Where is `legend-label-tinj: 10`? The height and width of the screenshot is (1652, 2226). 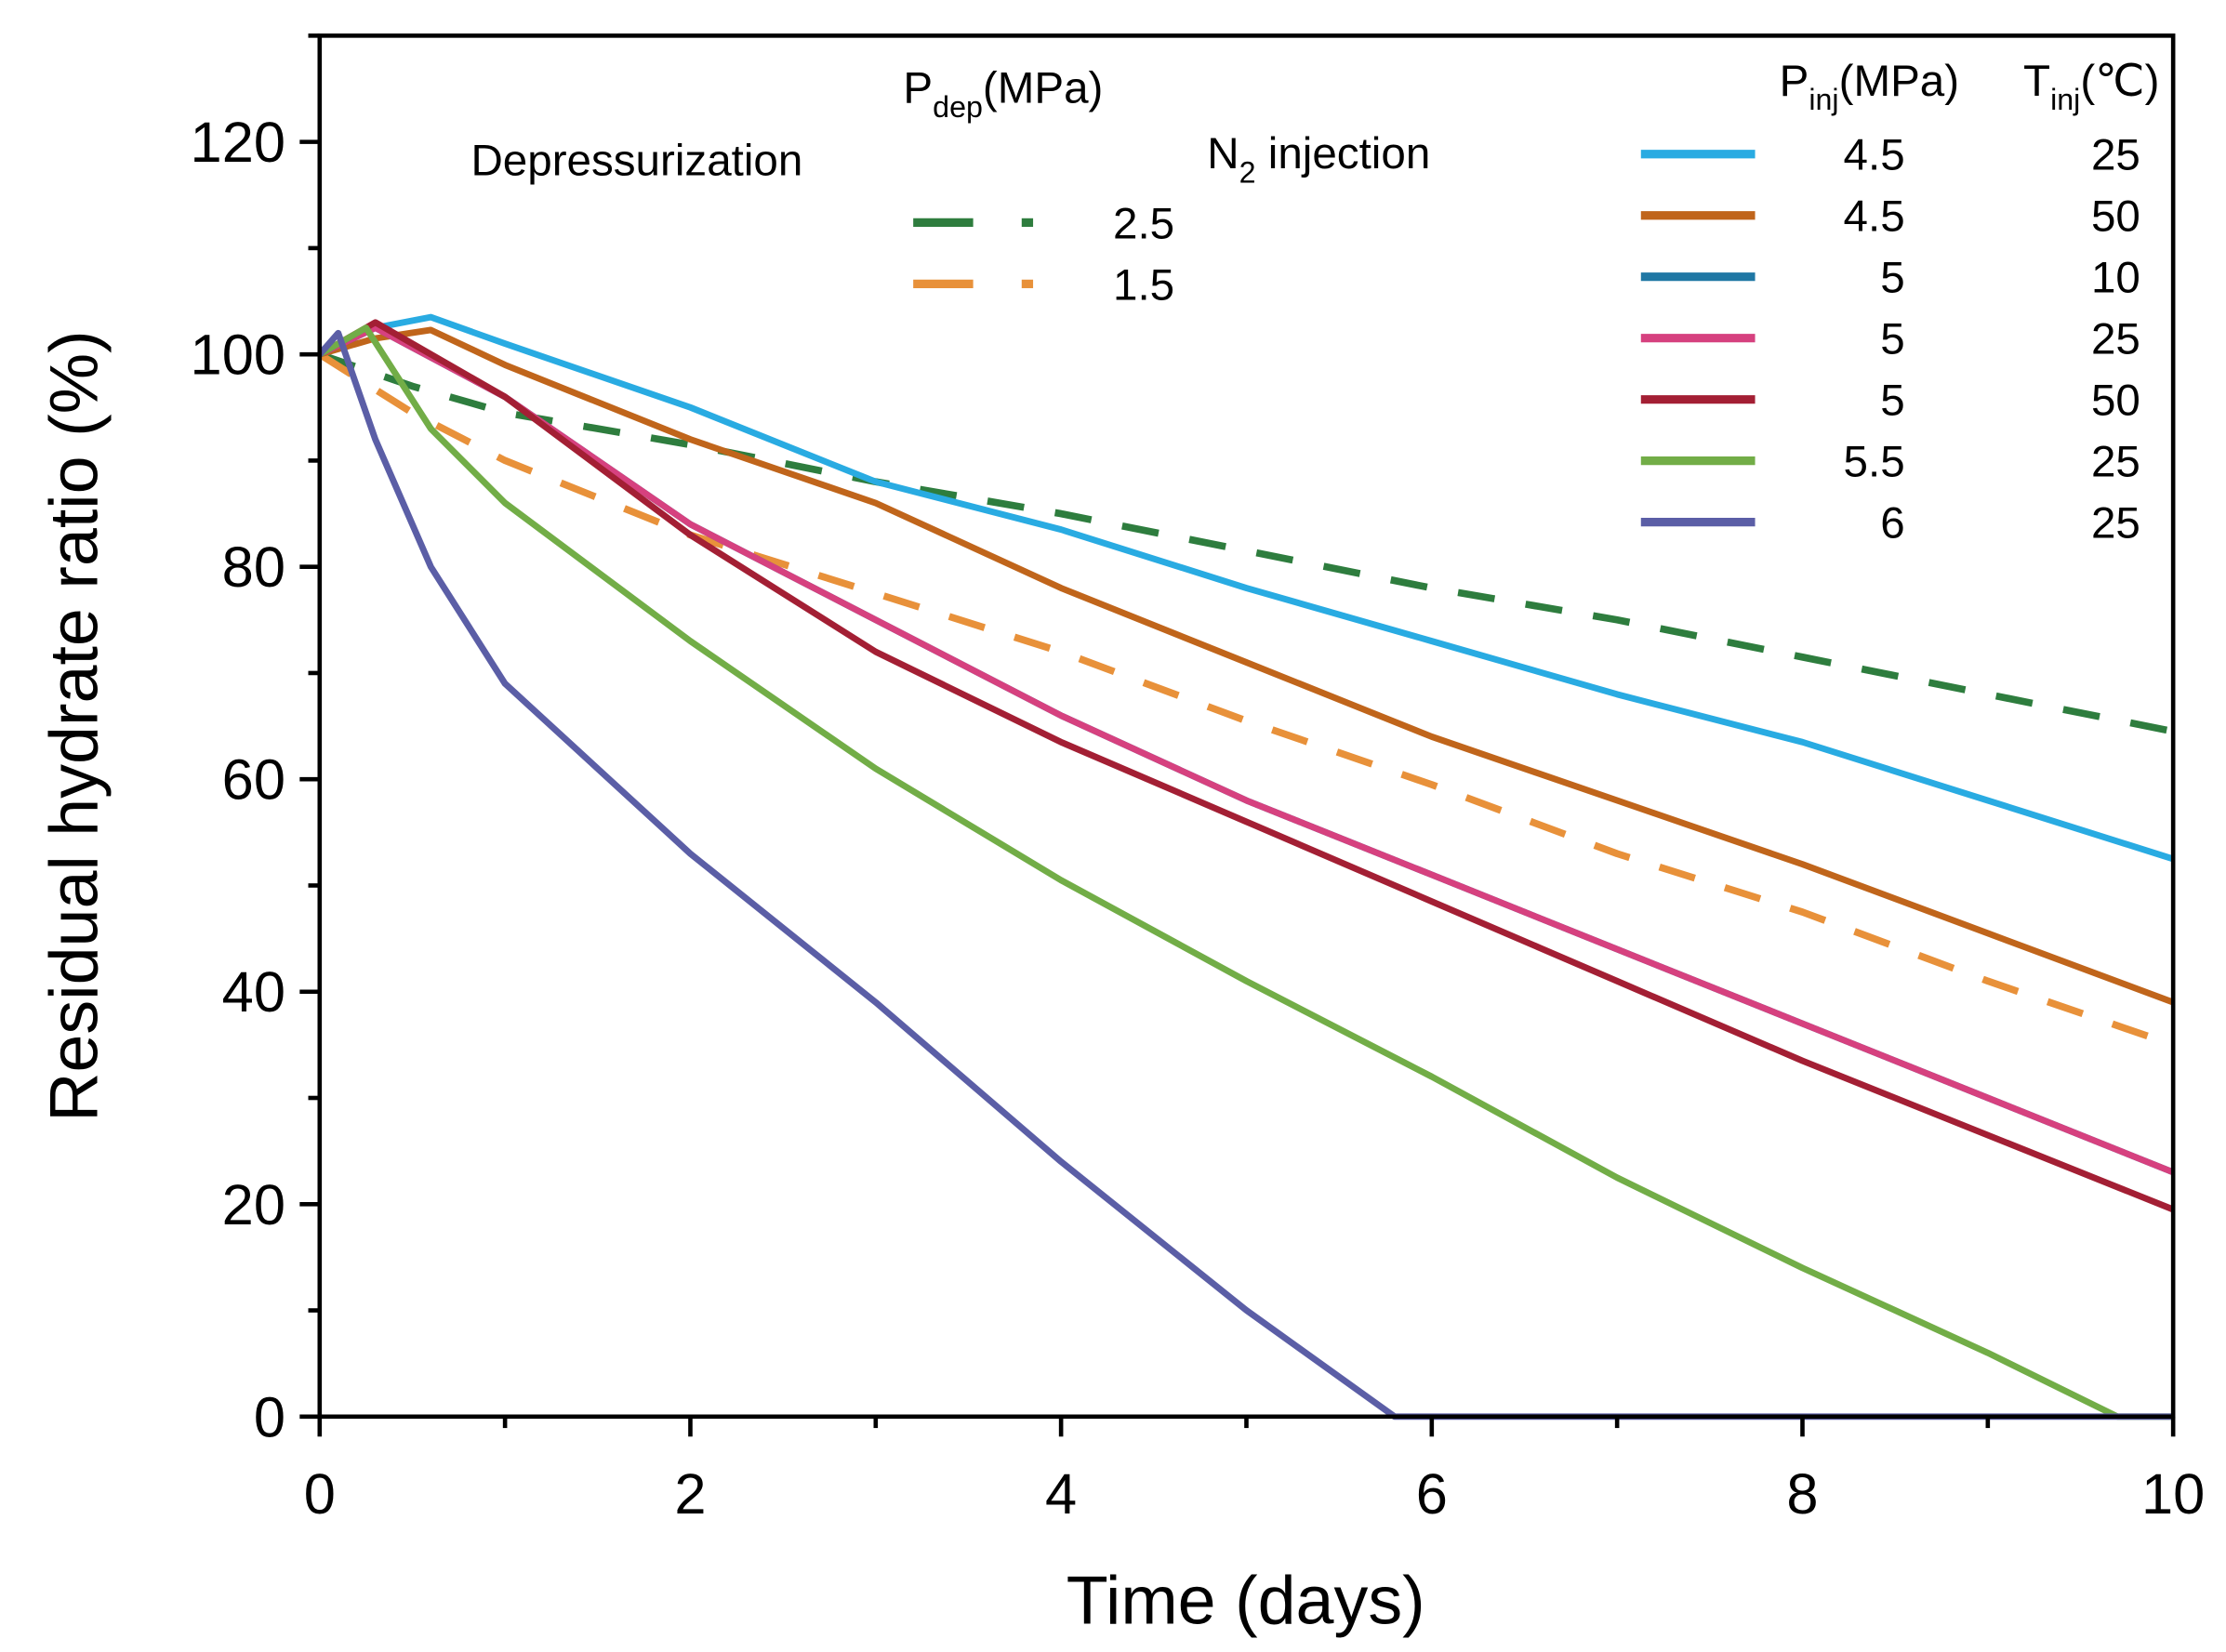
legend-label-tinj: 10 is located at coordinates (2115, 278).